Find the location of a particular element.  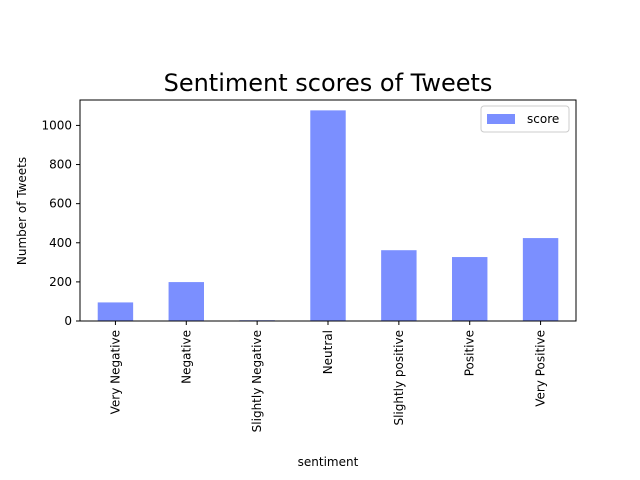

x-axis-label: sentiment is located at coordinates (328, 462).